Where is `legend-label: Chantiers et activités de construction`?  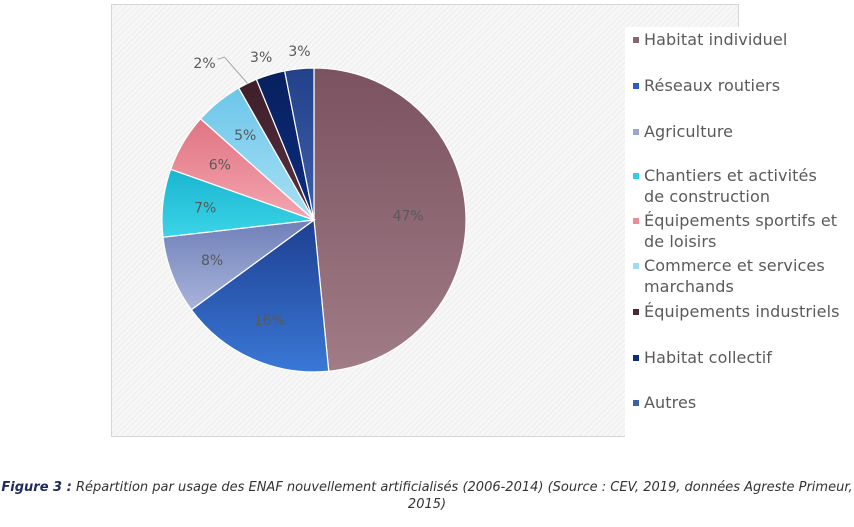
legend-label: Chantiers et activités de construction is located at coordinates (730, 186).